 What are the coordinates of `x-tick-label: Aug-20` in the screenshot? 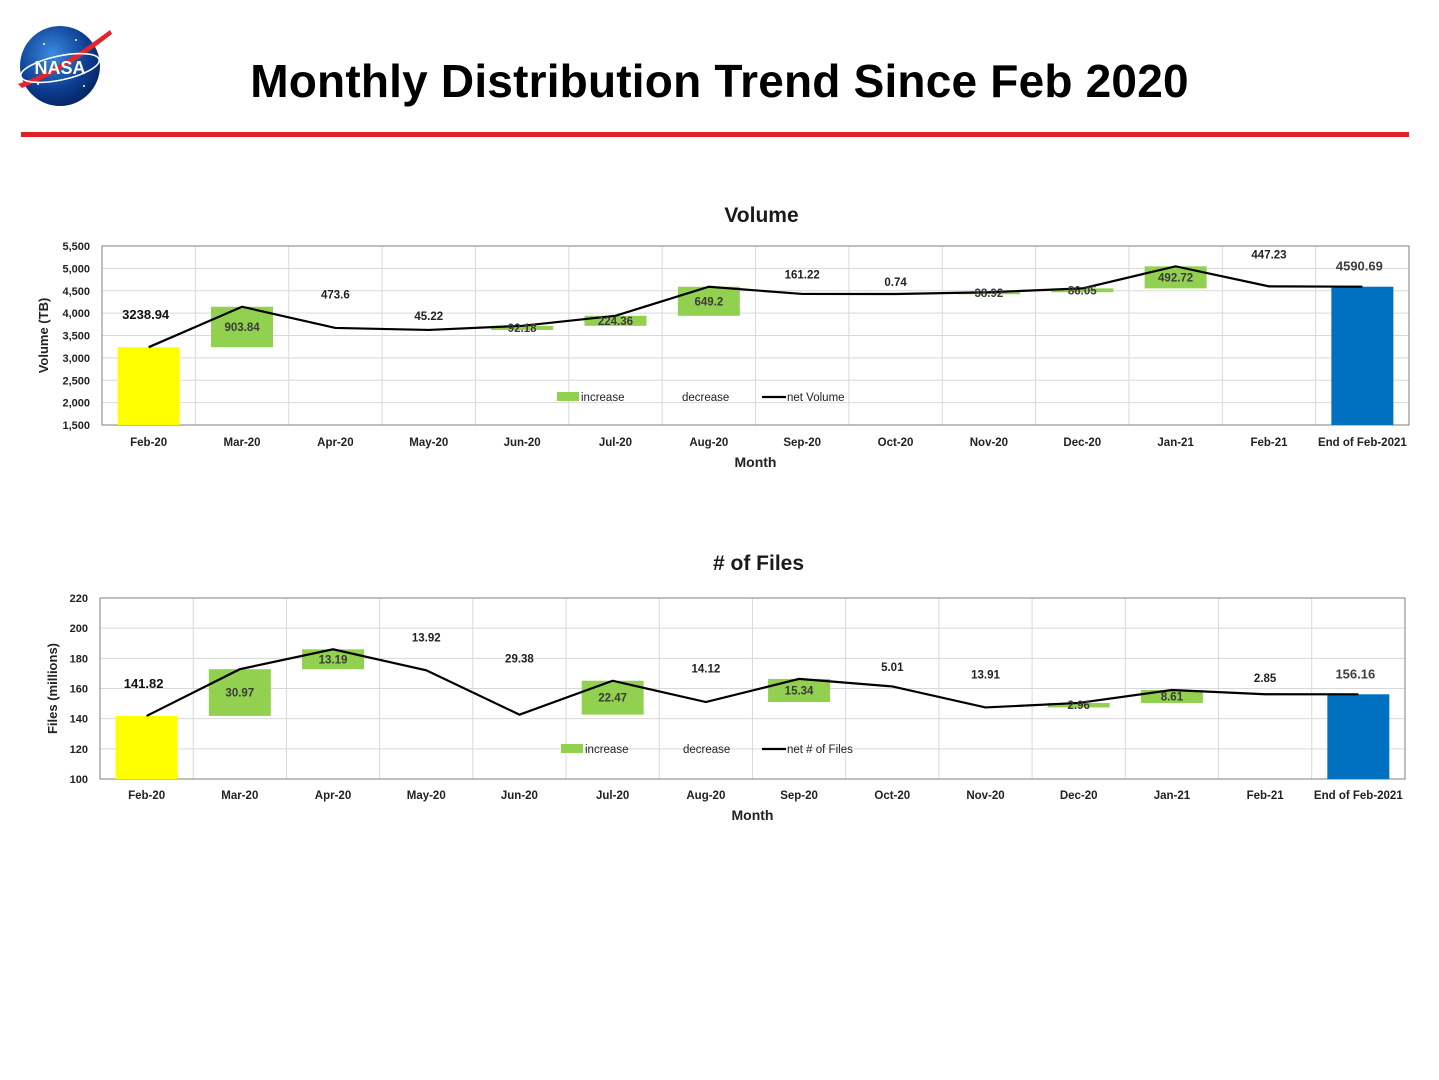 It's located at (708, 443).